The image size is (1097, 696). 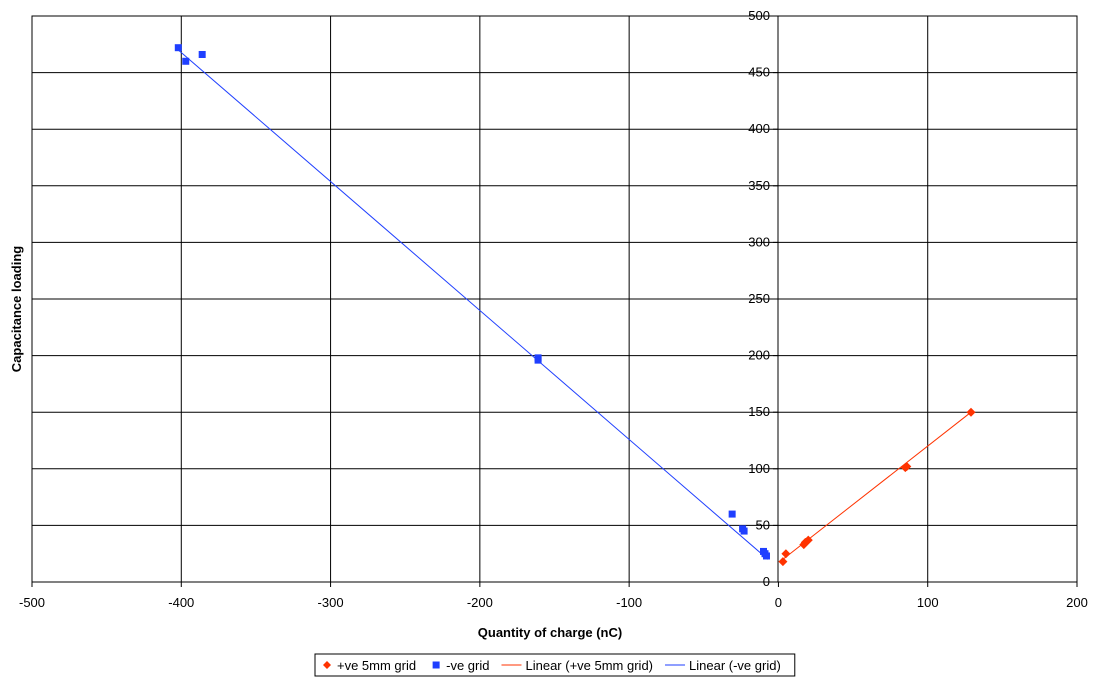 I want to click on legend-box, so click(x=555, y=665).